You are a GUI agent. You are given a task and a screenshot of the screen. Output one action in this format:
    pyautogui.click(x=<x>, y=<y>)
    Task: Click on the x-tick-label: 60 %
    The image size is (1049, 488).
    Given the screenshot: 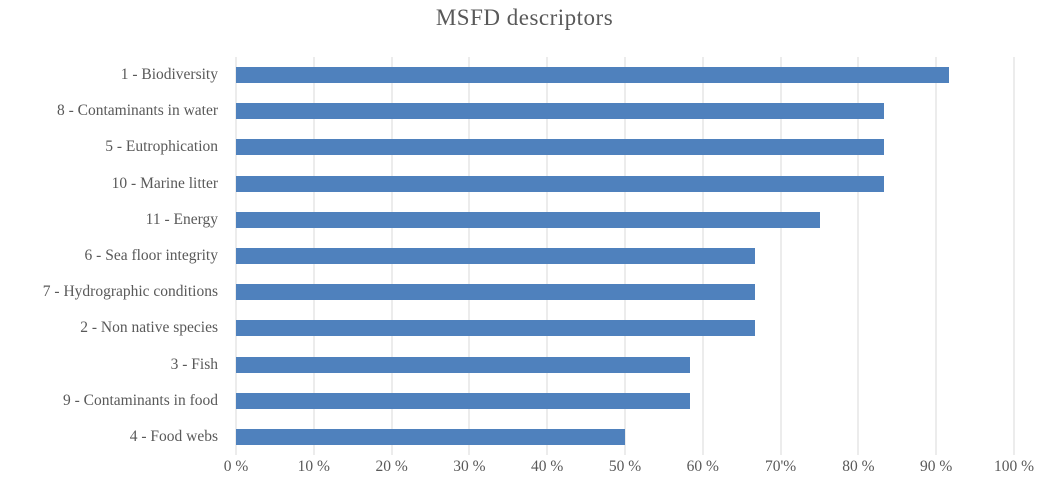 What is the action you would take?
    pyautogui.click(x=702, y=466)
    